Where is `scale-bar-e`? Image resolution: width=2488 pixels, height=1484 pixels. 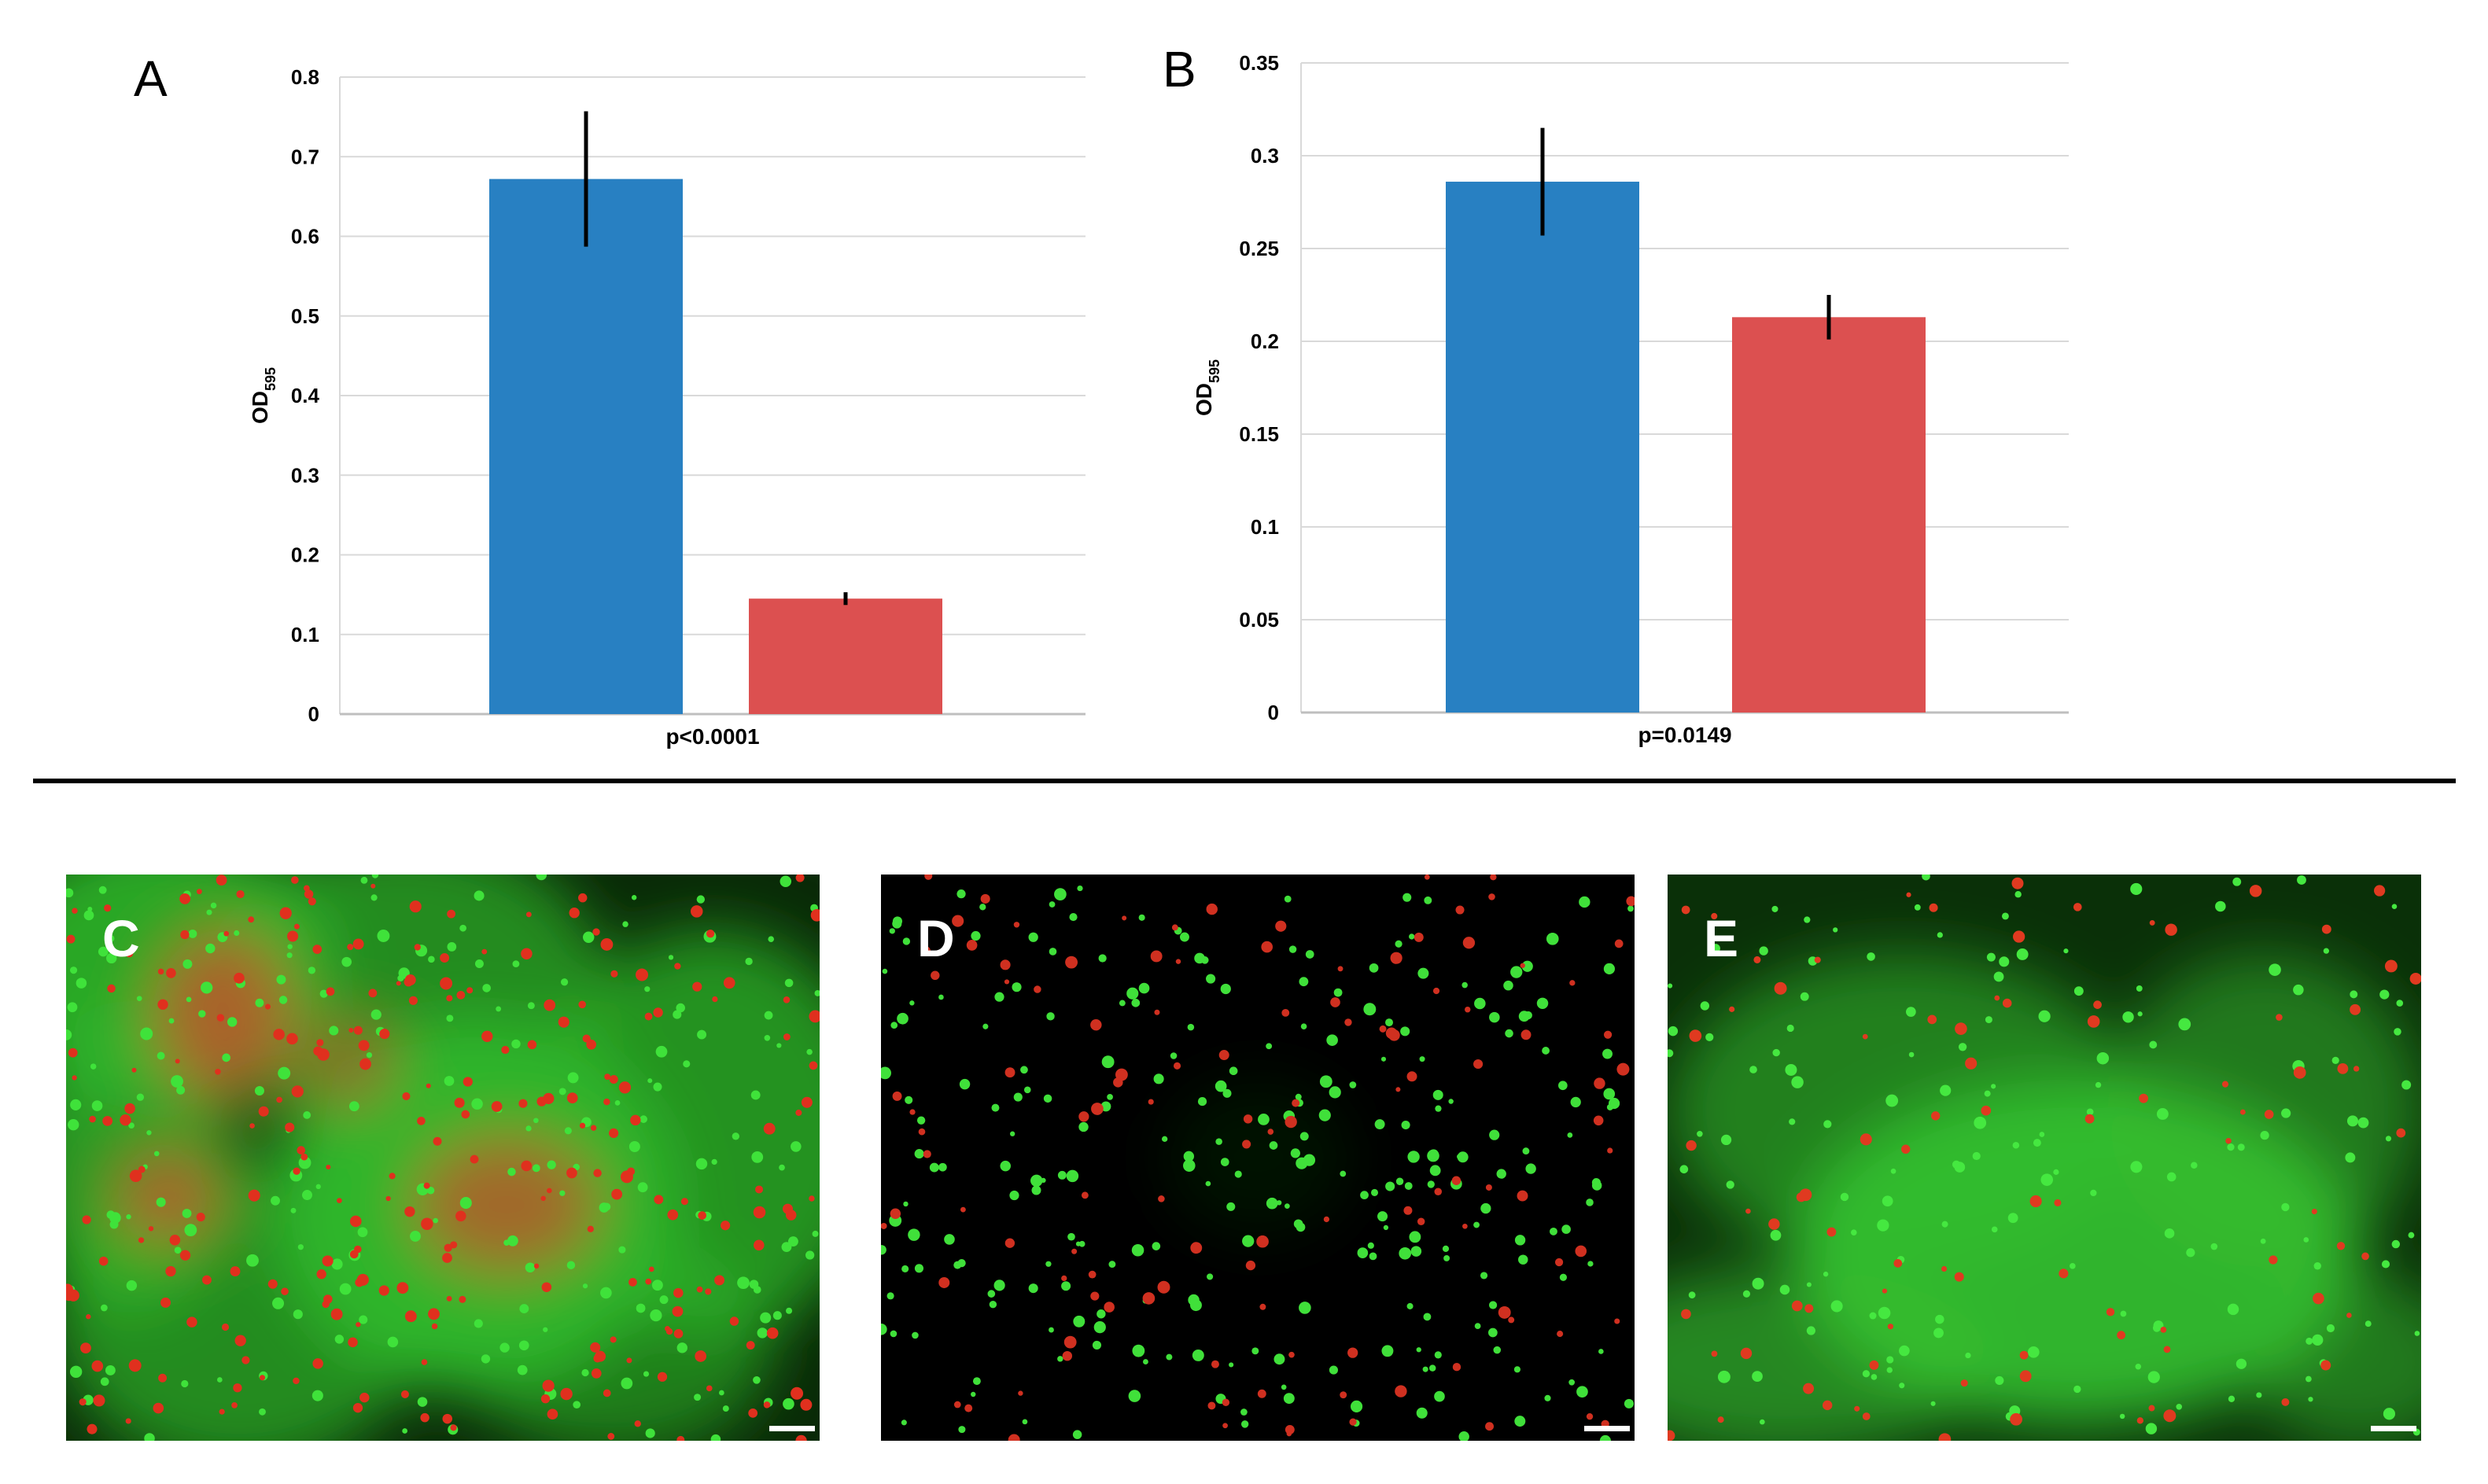 scale-bar-e is located at coordinates (2393, 1428).